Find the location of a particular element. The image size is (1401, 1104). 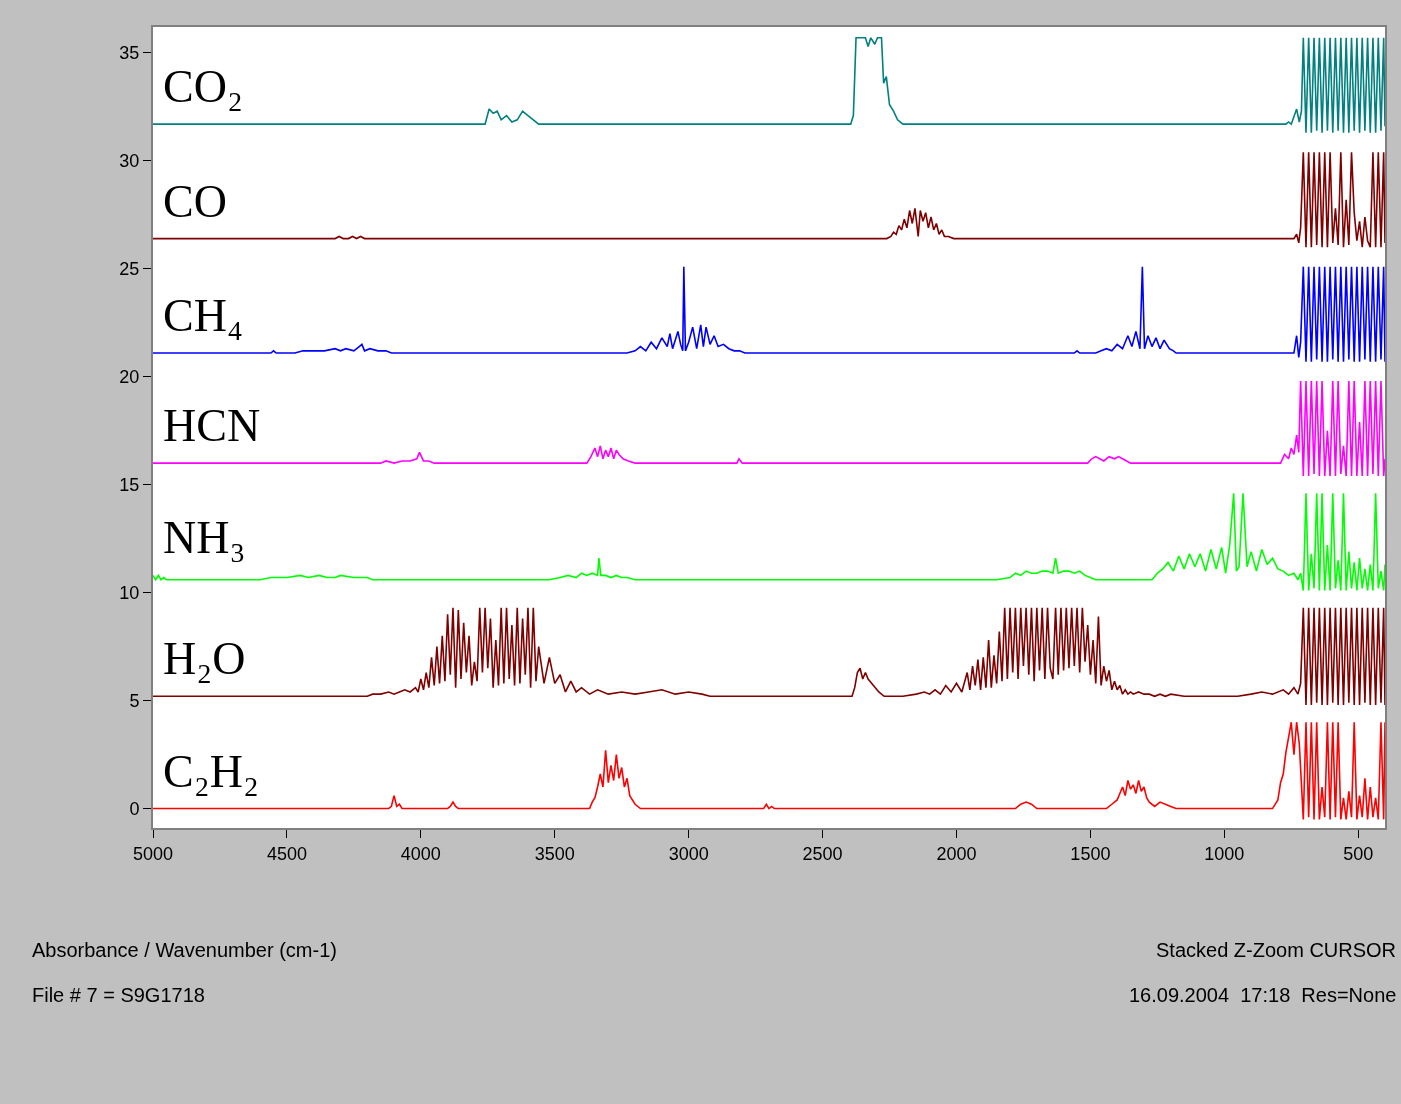

y-tick-label: 25 is located at coordinates (129, 269).